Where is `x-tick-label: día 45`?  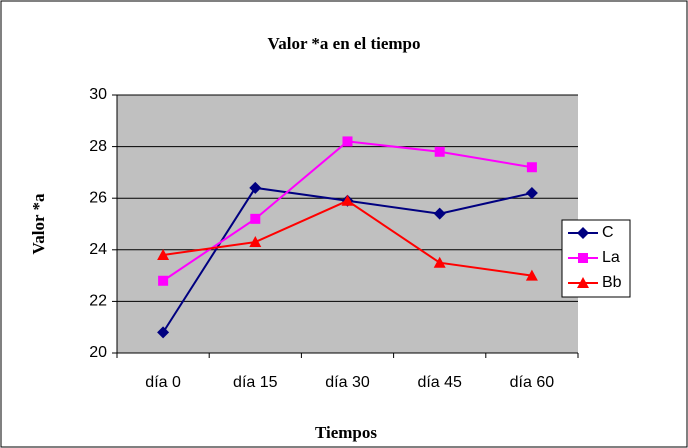 x-tick-label: día 45 is located at coordinates (439, 382).